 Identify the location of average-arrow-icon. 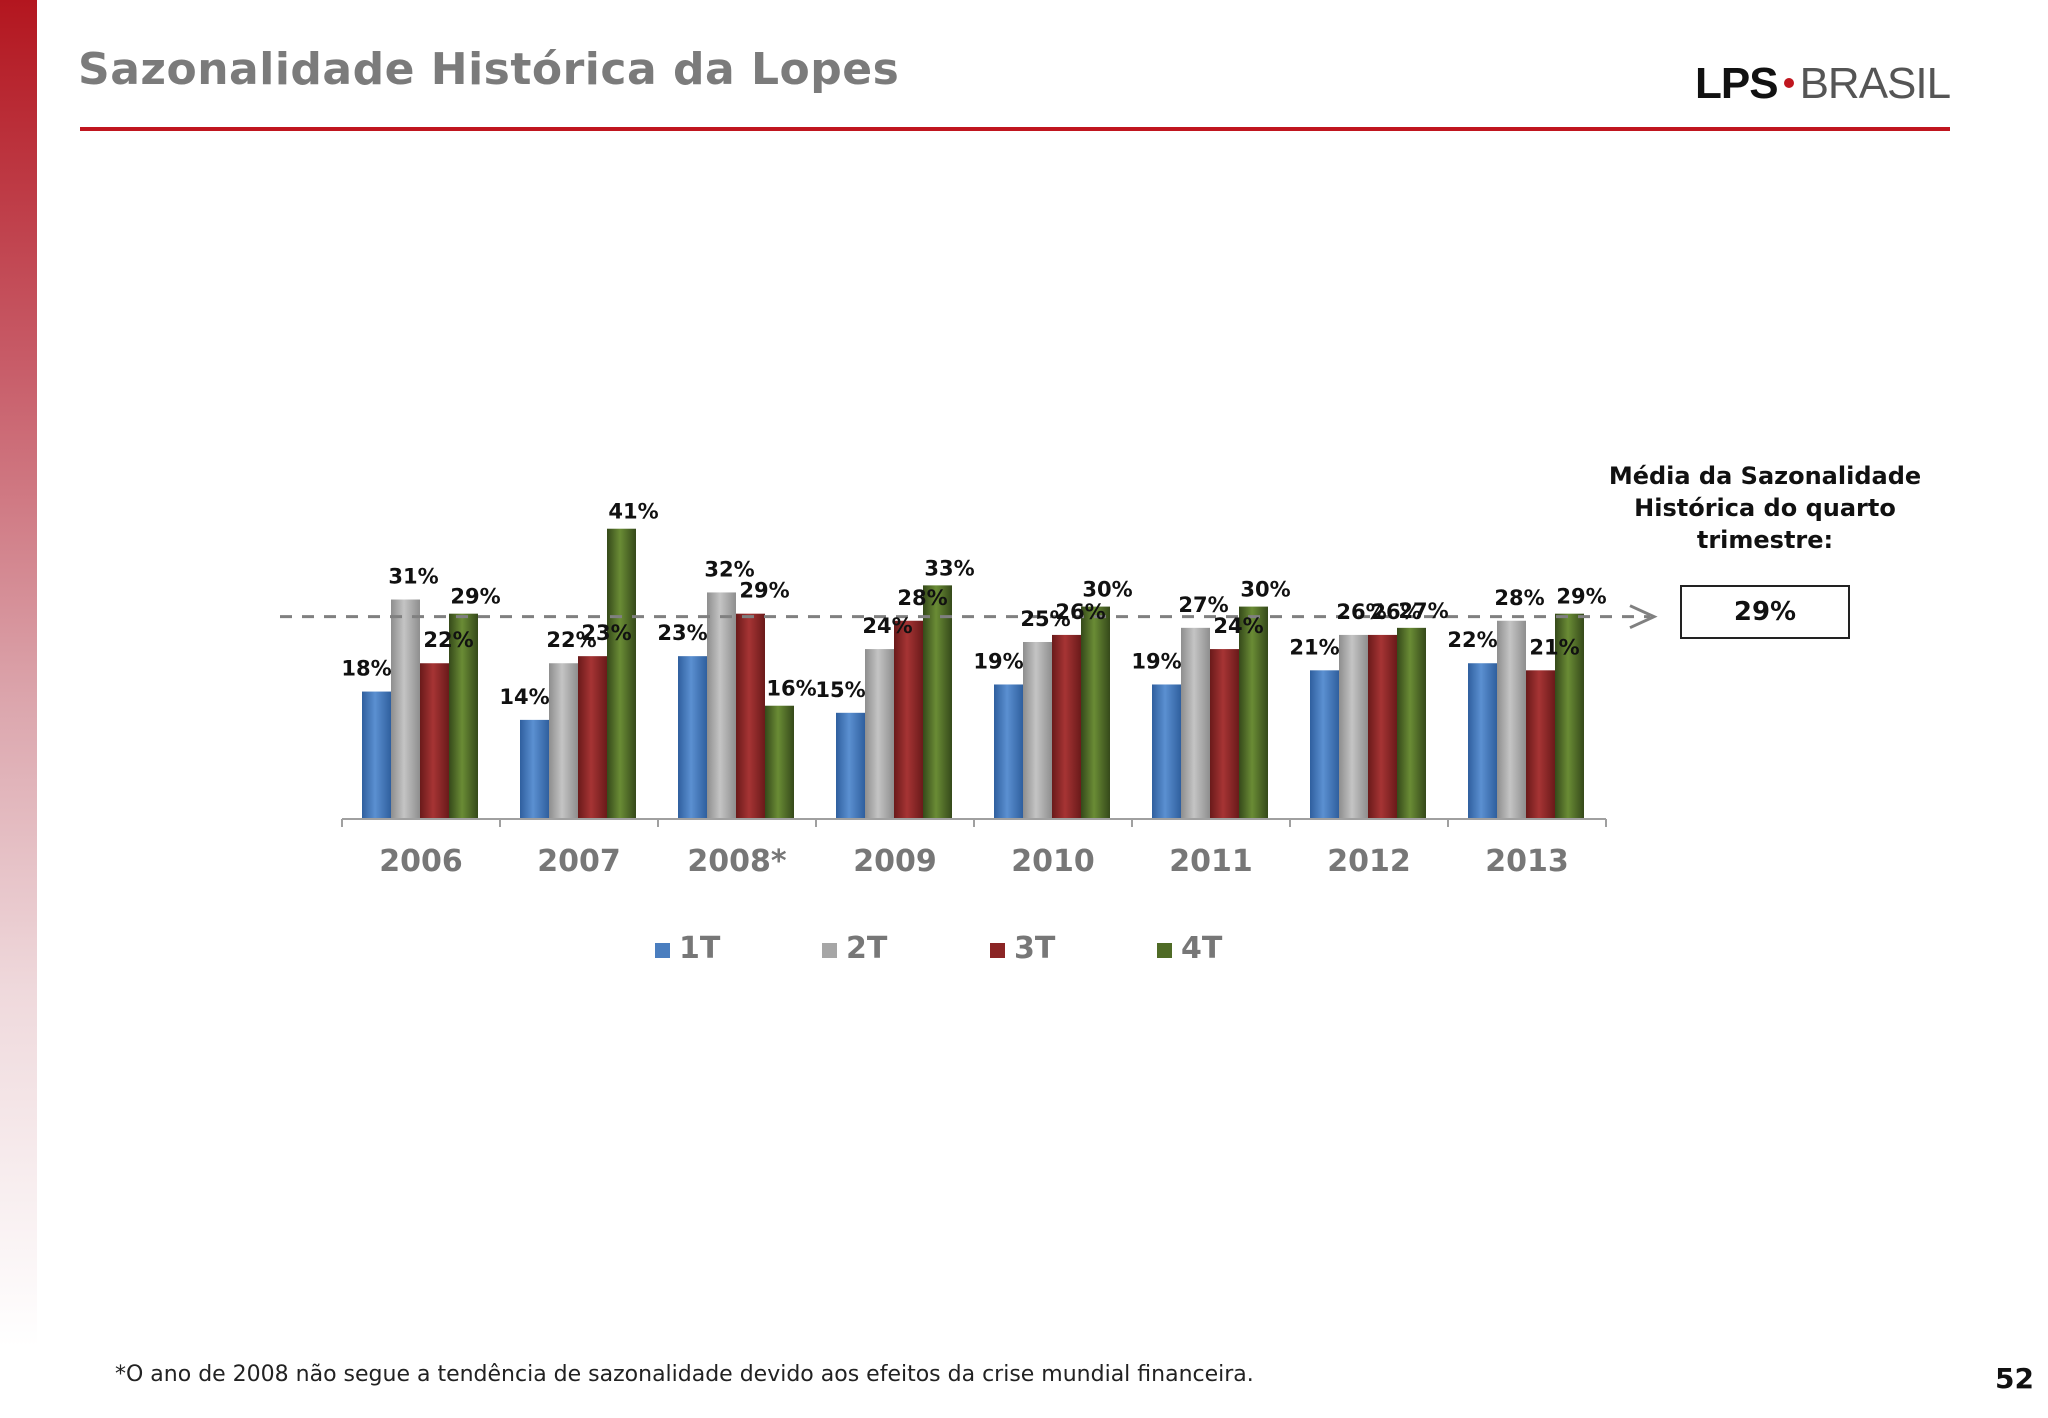
(1643, 617).